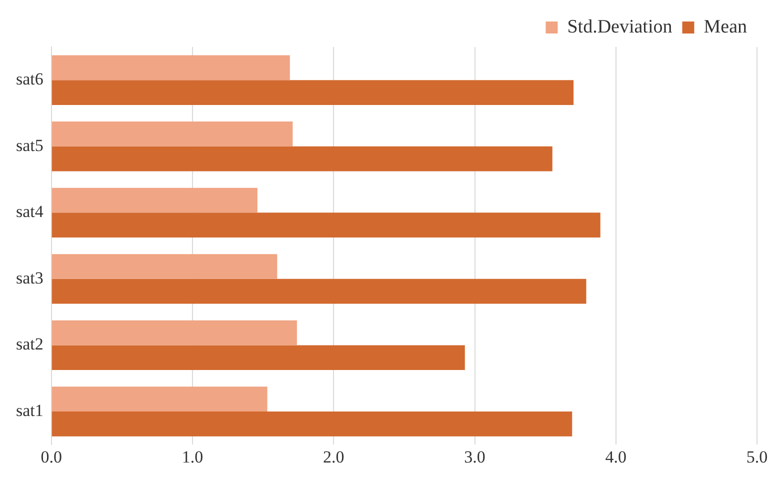 The width and height of the screenshot is (779, 479). I want to click on y-tick-label: sat4, so click(30, 212).